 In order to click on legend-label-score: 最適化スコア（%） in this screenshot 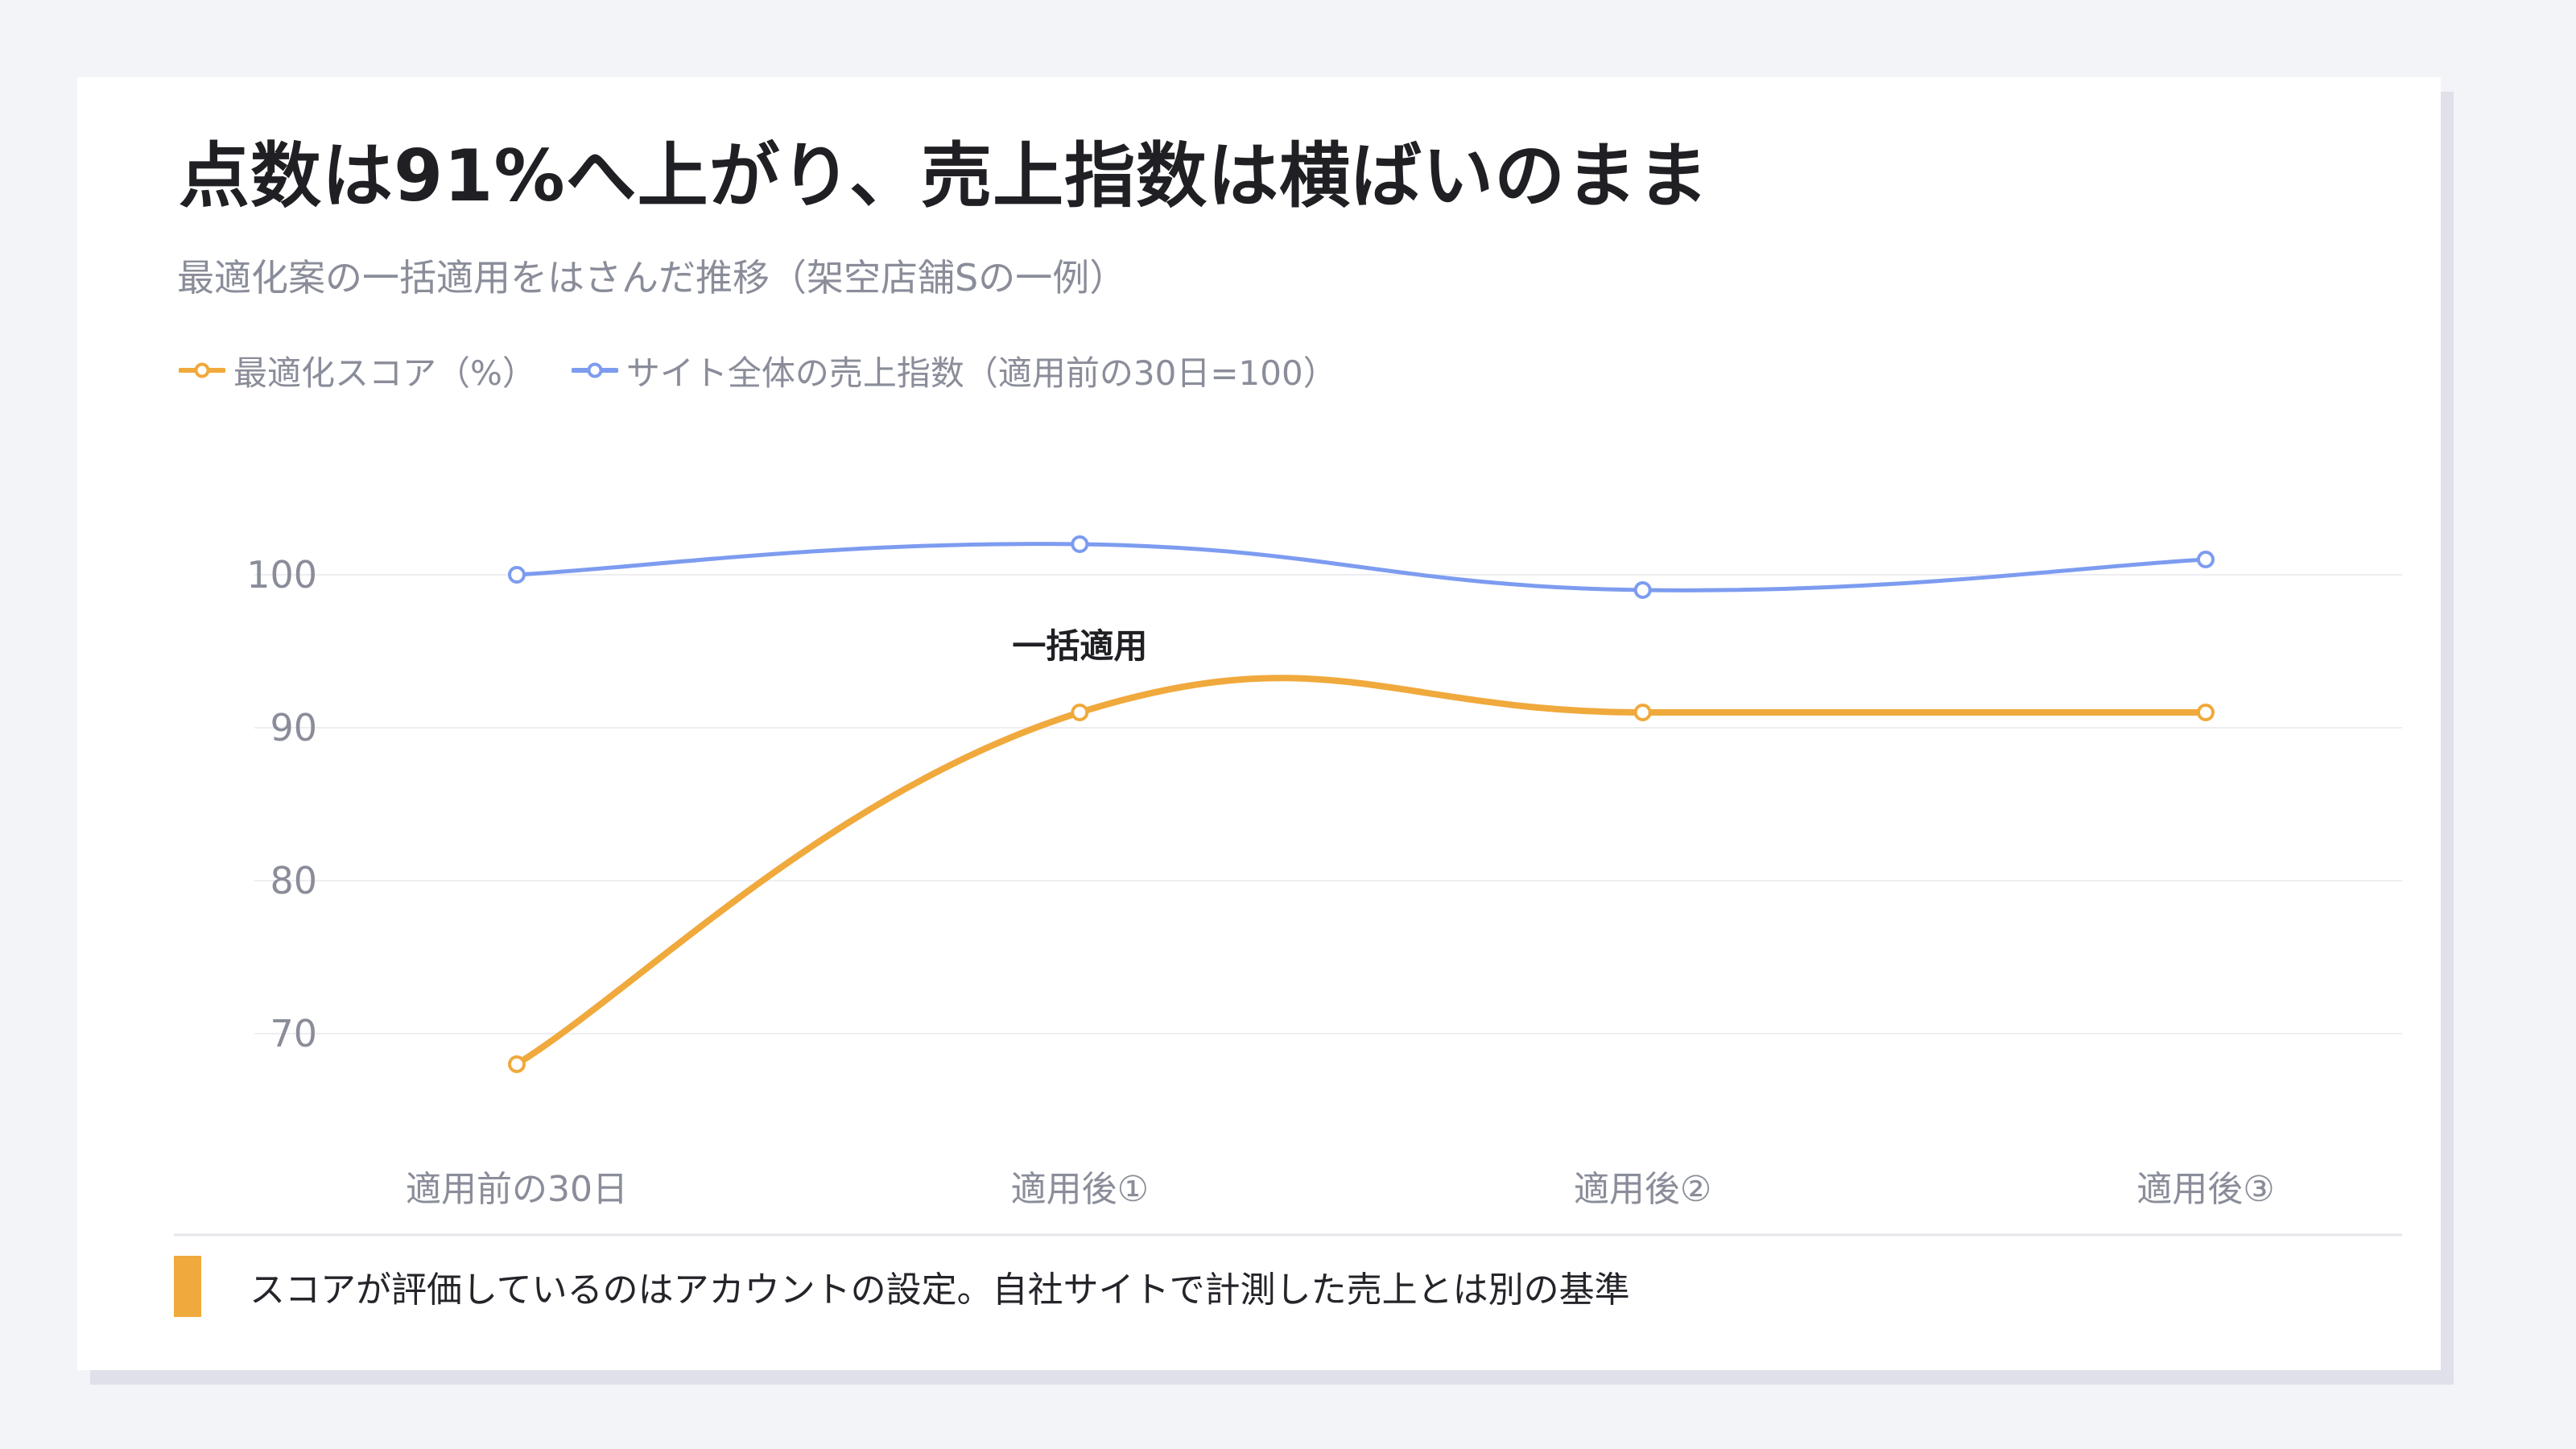, I will do `click(384, 373)`.